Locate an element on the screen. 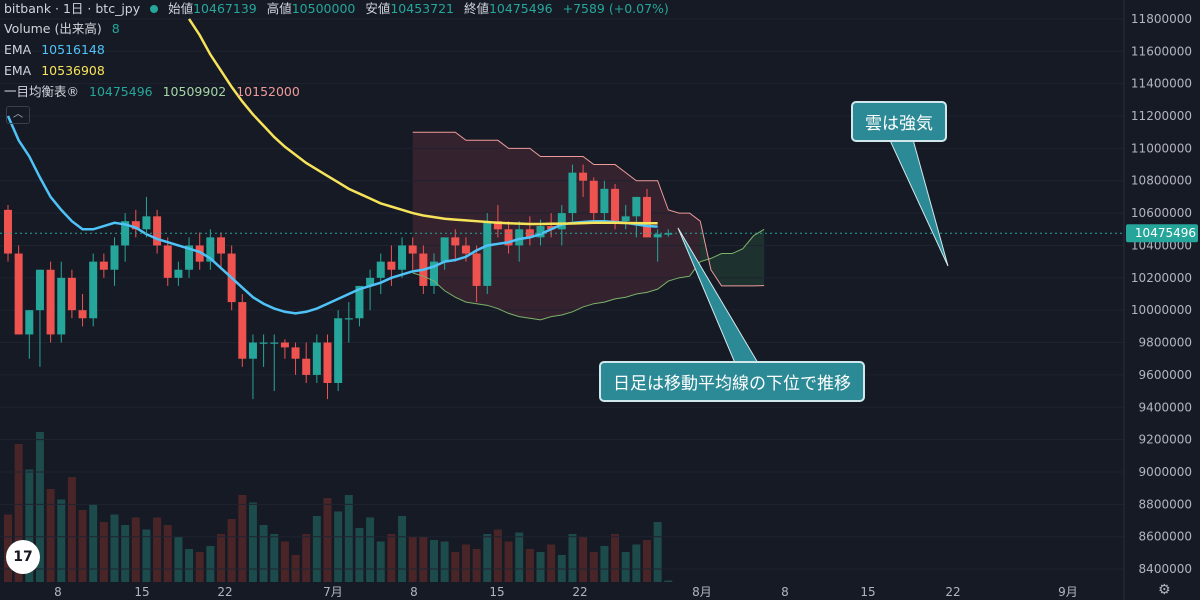 This screenshot has width=1200, height=600. current-price-label: 10475496 is located at coordinates (1165, 233).